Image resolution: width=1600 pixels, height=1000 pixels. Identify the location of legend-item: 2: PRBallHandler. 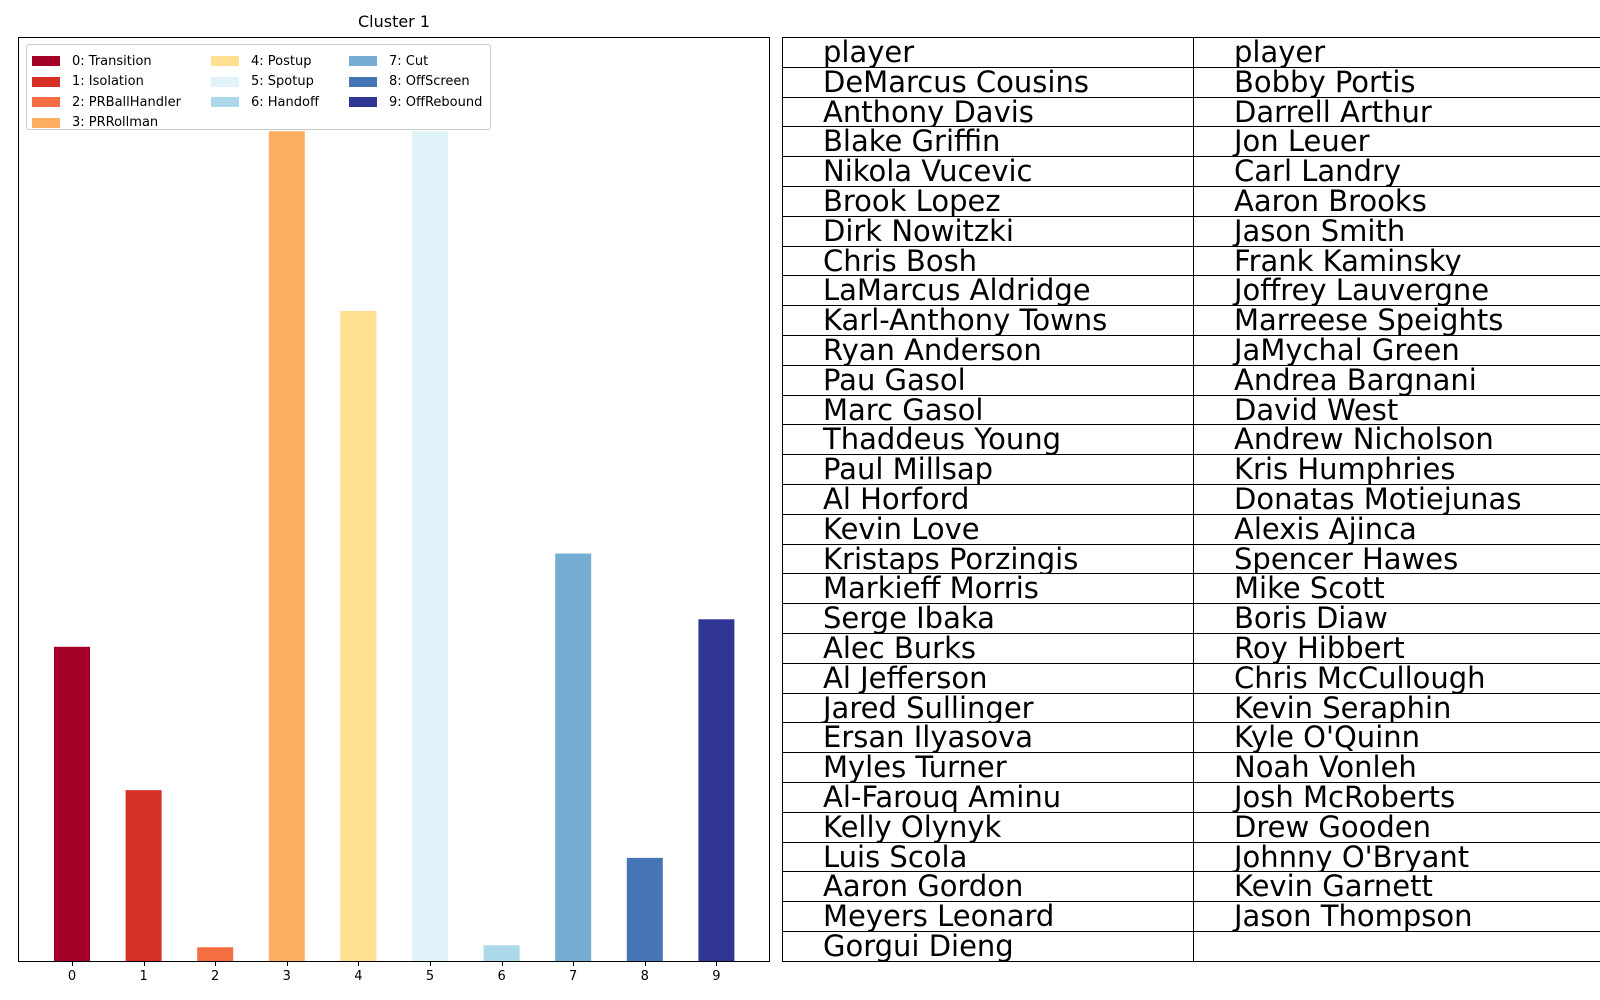
(106, 102).